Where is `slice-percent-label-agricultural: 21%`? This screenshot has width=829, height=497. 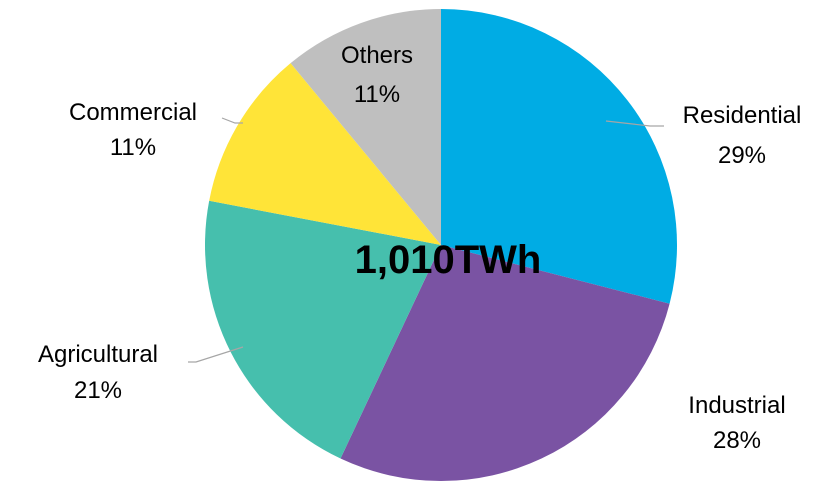 slice-percent-label-agricultural: 21% is located at coordinates (98, 390).